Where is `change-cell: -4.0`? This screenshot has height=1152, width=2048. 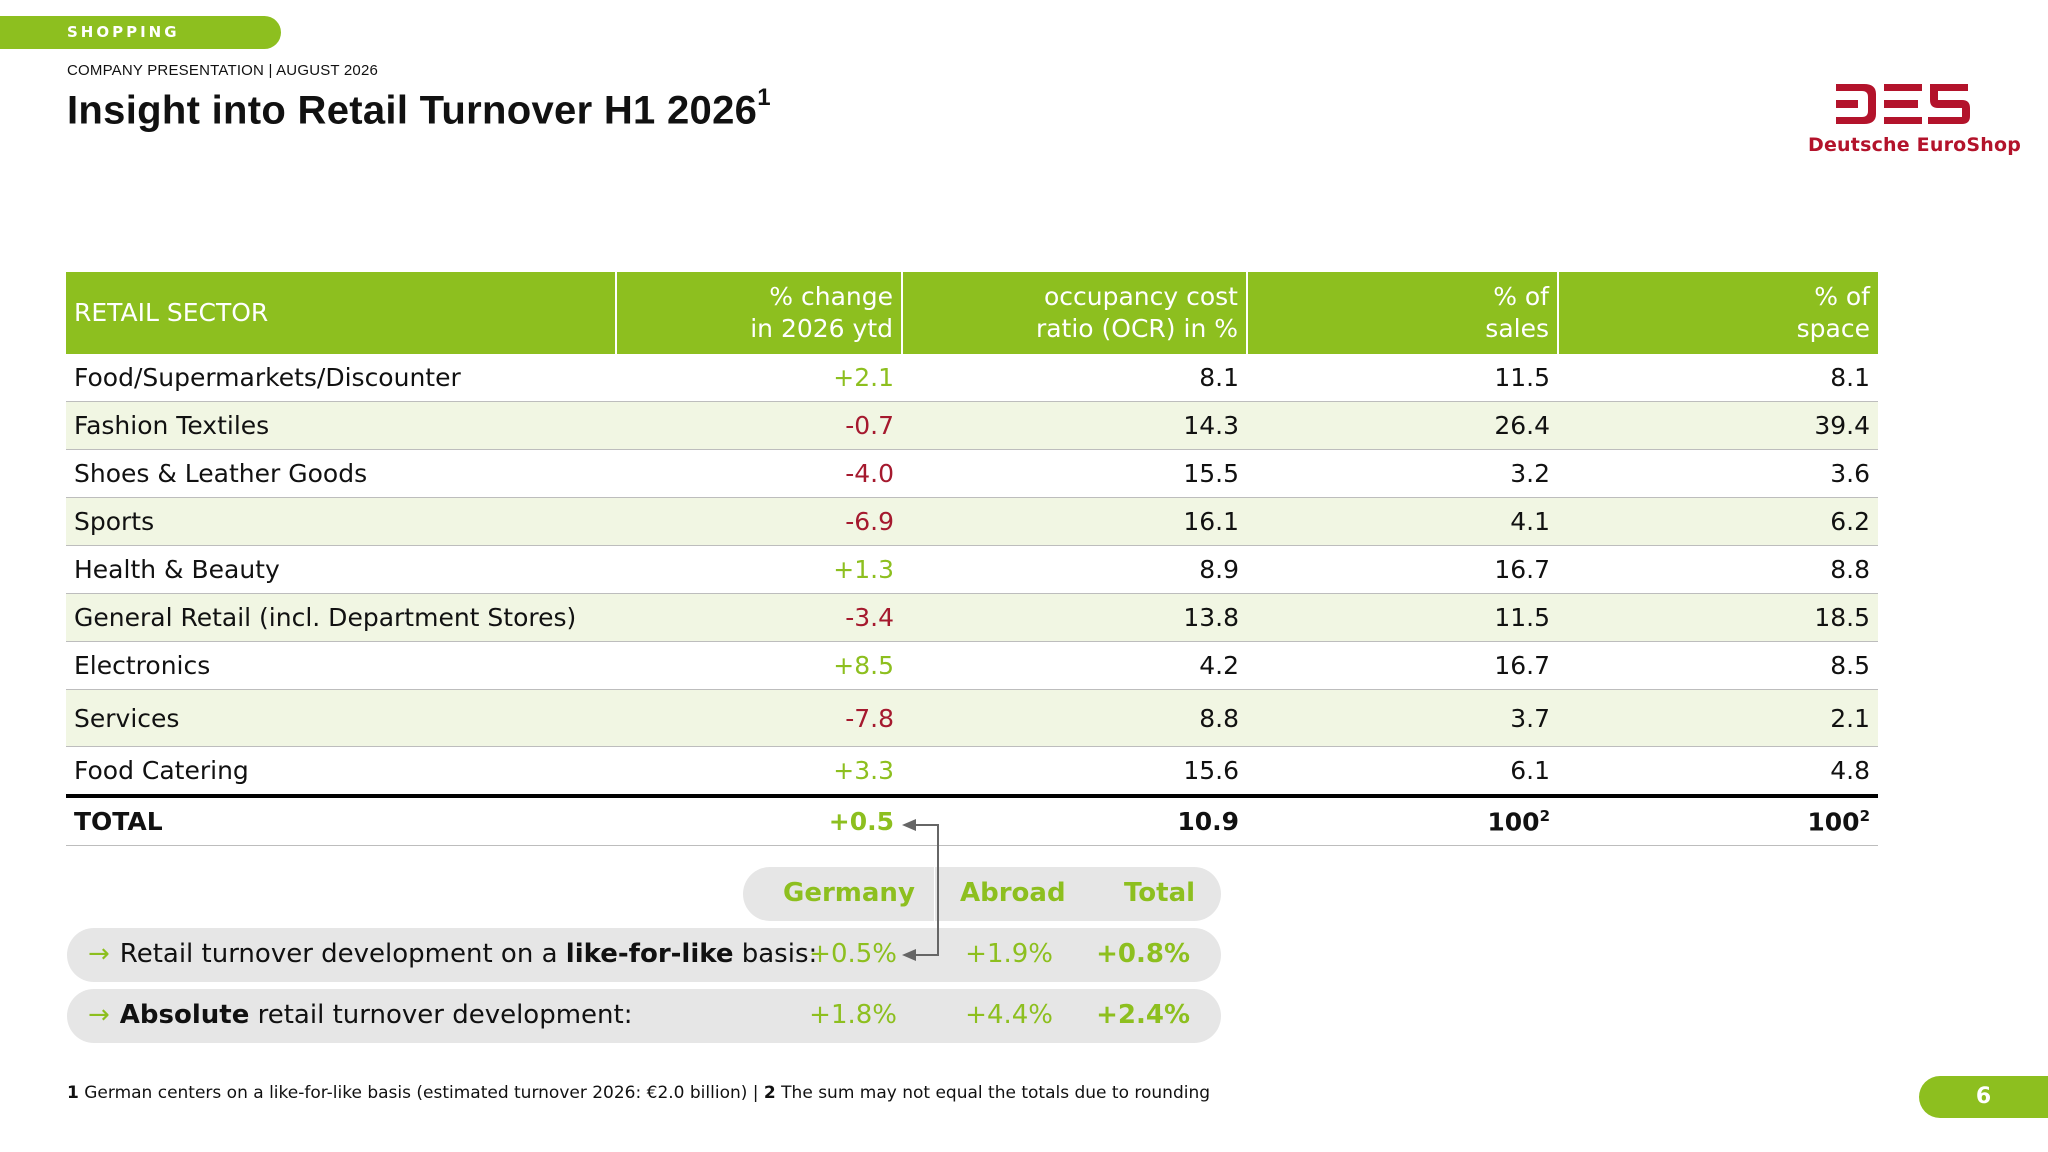
change-cell: -4.0 is located at coordinates (759, 473).